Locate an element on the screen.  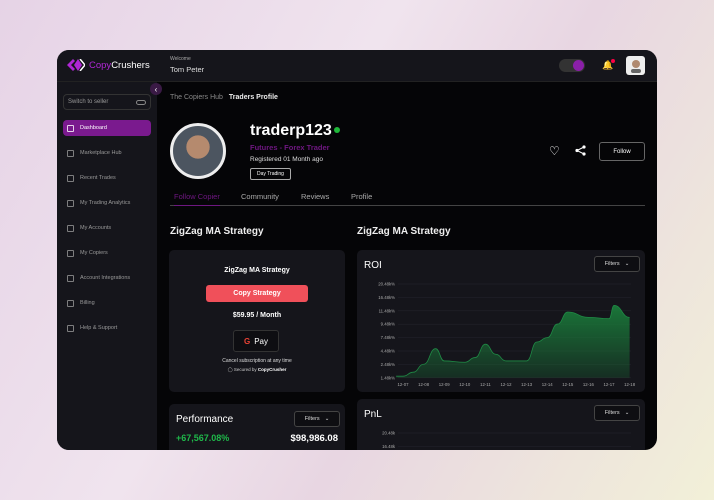
sidebar-item-recent-trades: Recent Trades is located at coordinates (107, 178).